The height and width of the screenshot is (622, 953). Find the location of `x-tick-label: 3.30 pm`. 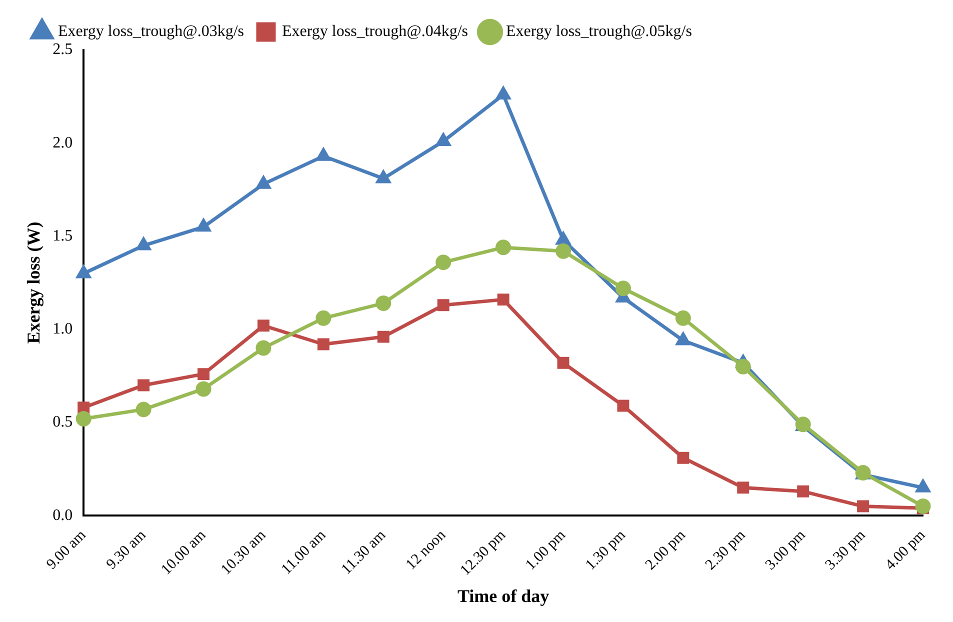

x-tick-label: 3.30 pm is located at coordinates (845, 550).